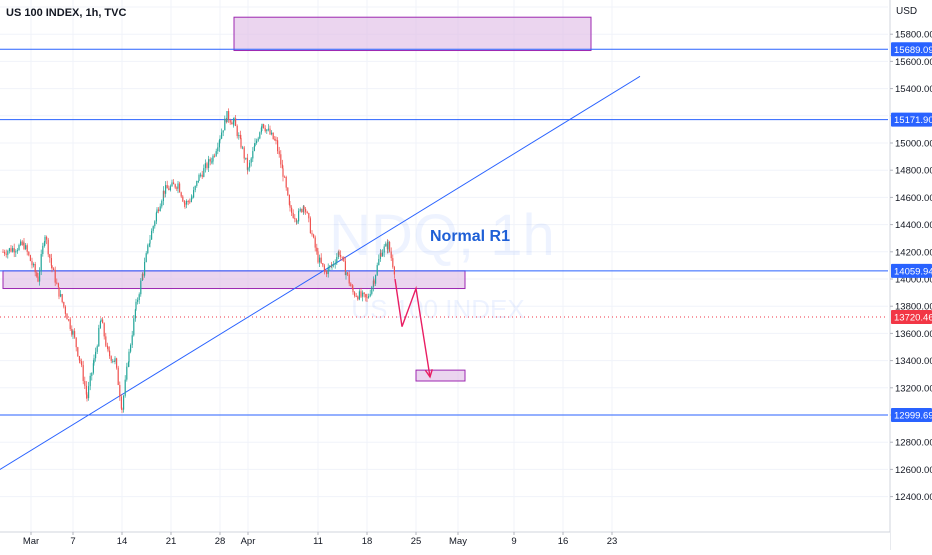 Image resolution: width=932 pixels, height=555 pixels. Describe the element at coordinates (437, 309) in the screenshot. I see `watermark-name: US 100 INDEX` at that location.